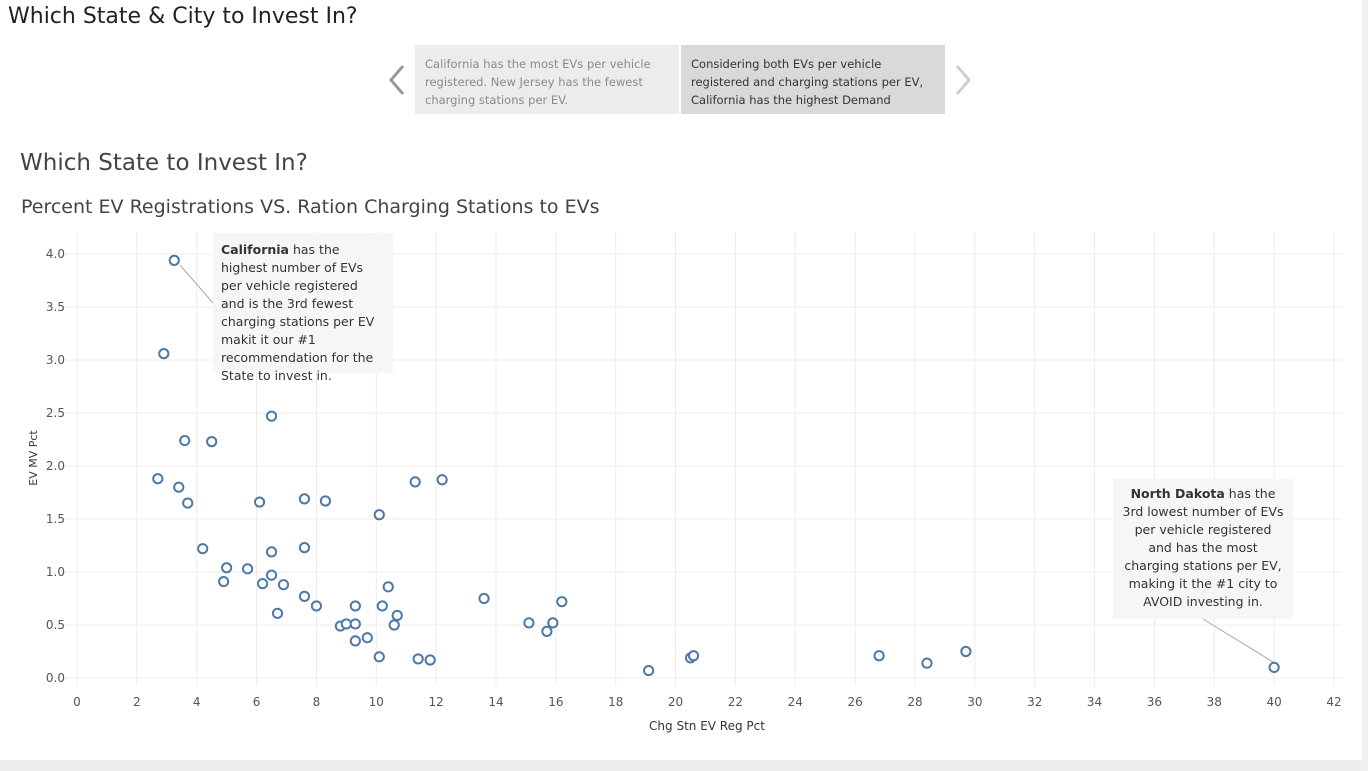 The height and width of the screenshot is (771, 1368). Describe the element at coordinates (317, 702) in the screenshot. I see `x-tick-label: 8` at that location.